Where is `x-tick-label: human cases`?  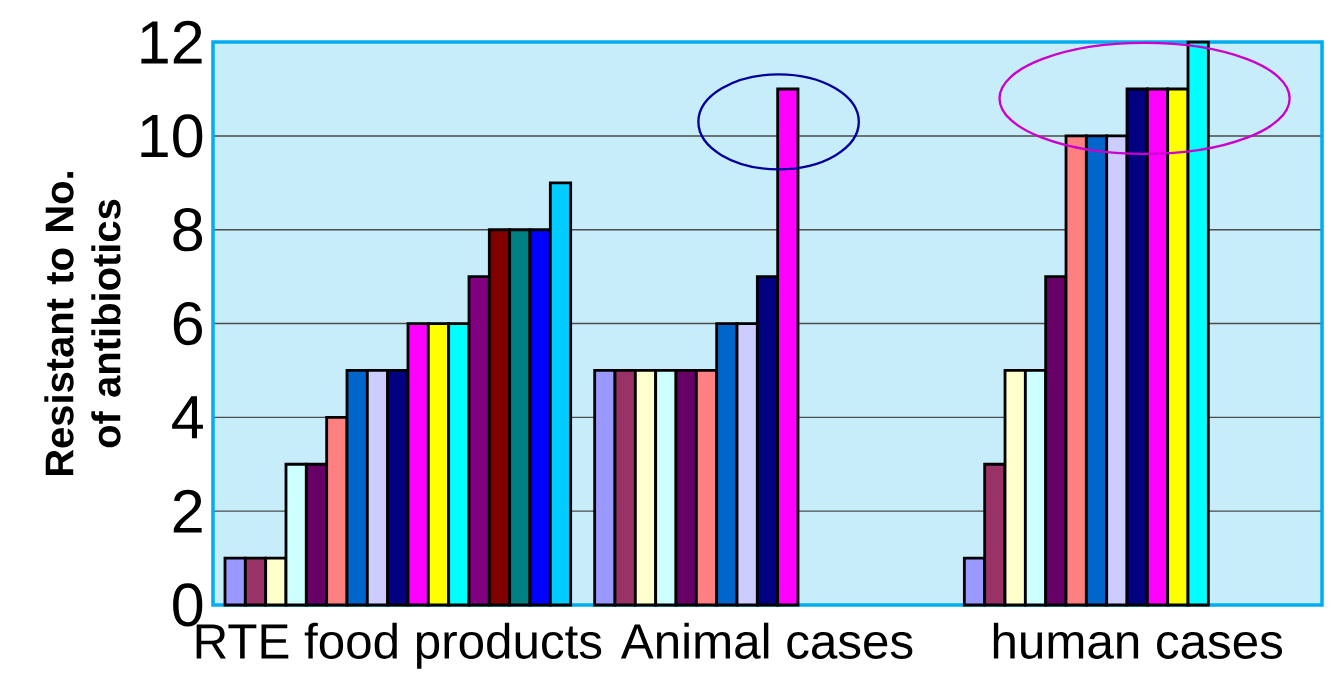 x-tick-label: human cases is located at coordinates (1138, 640).